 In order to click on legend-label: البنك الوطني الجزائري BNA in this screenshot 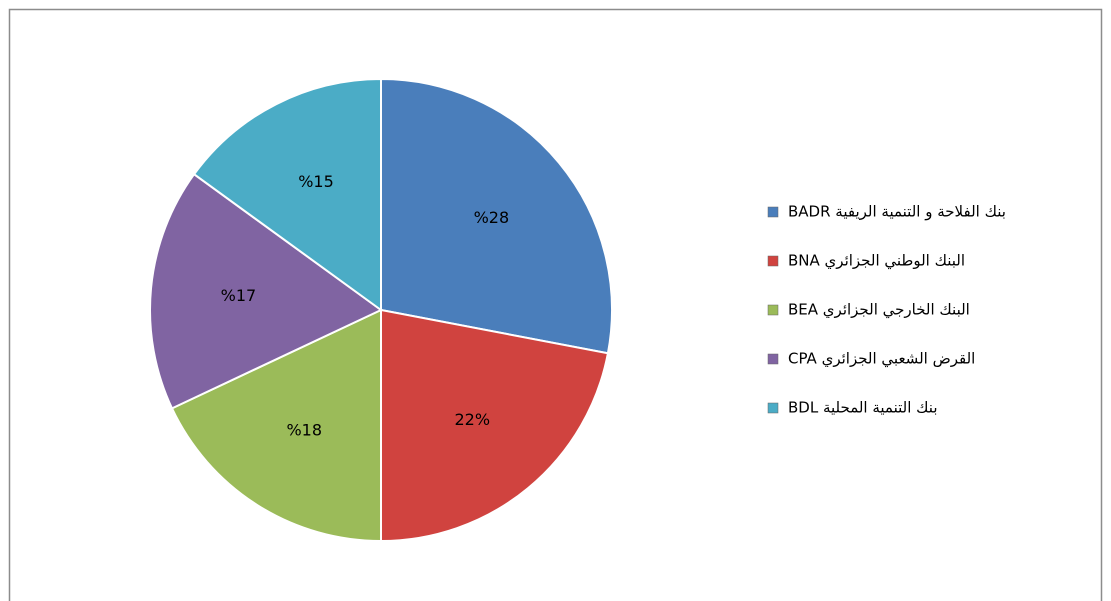, I will do `click(876, 261)`.